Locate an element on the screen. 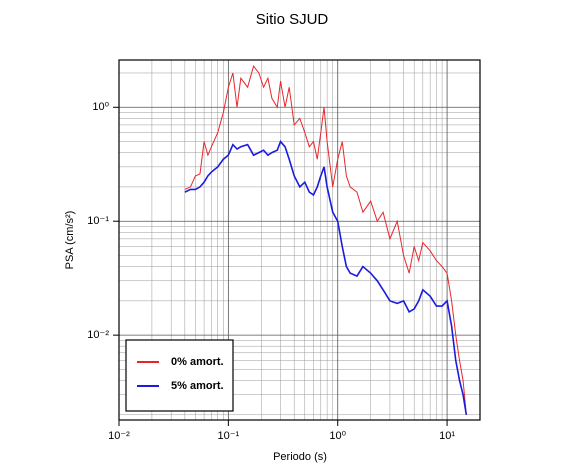 This screenshot has height=475, width=586. y-axis-label: PSA (cm/s²) is located at coordinates (70, 240).